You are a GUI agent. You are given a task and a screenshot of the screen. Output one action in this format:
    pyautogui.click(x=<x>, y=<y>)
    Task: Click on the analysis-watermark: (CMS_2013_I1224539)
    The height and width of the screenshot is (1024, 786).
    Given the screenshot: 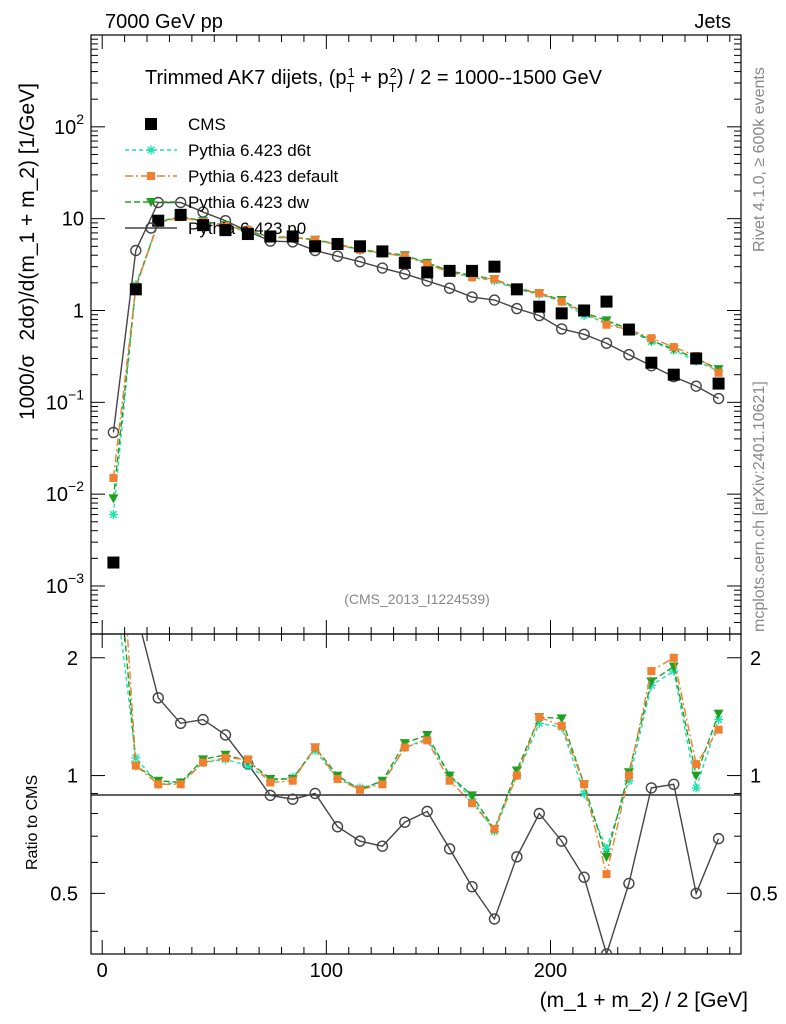 What is the action you would take?
    pyautogui.click(x=417, y=599)
    